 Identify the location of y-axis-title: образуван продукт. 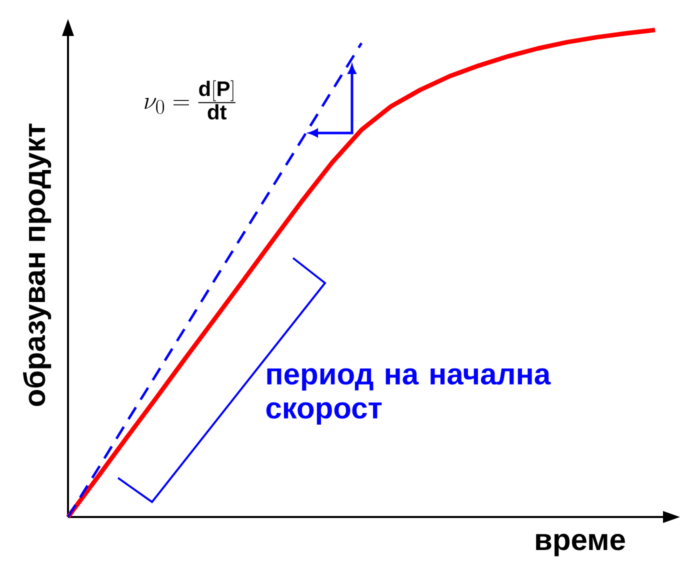
(37, 265).